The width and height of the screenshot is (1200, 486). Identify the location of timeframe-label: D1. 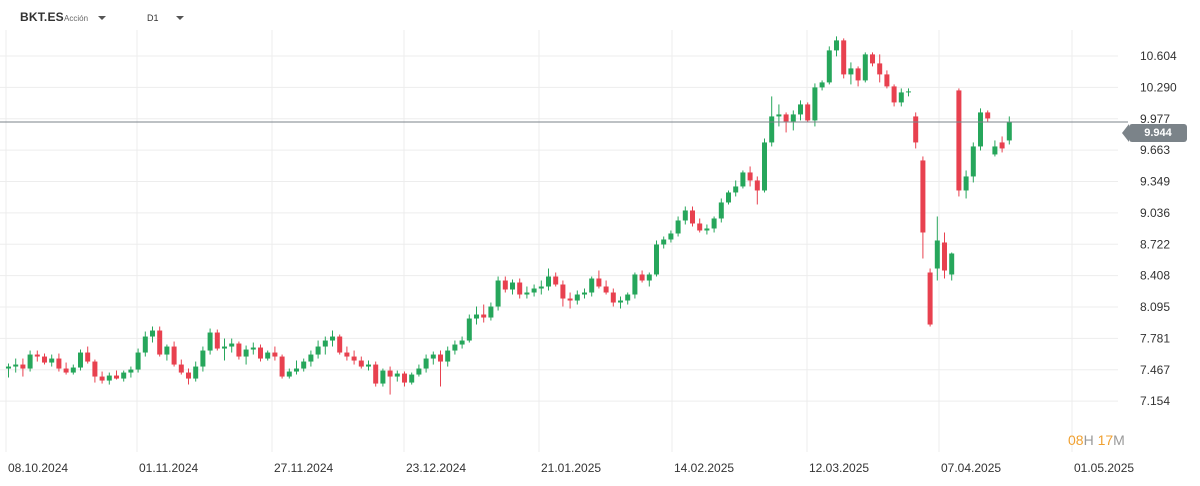
(153, 18).